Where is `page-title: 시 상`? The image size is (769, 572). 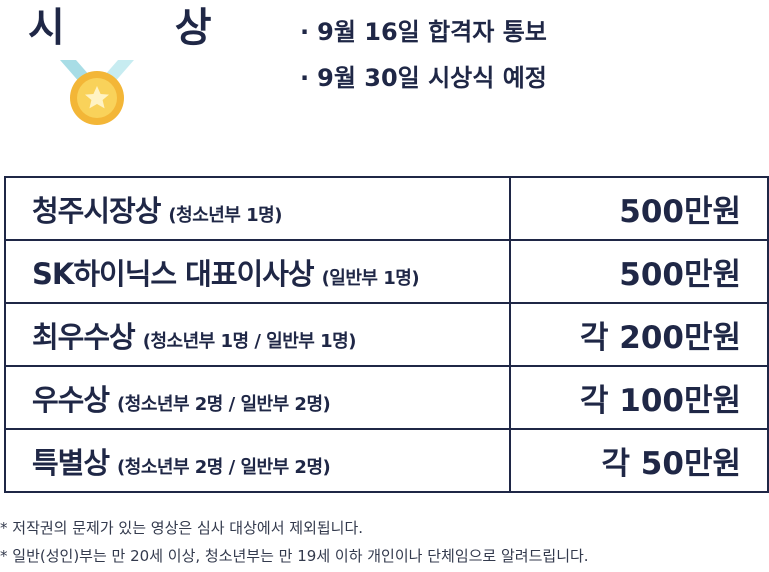 page-title: 시 상 is located at coordinates (144, 28).